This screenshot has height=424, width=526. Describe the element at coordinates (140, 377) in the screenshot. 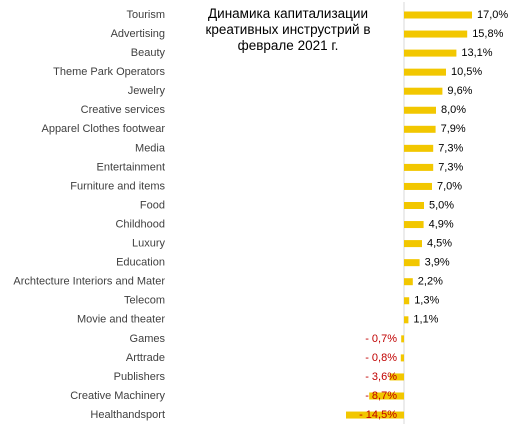

I see `category-label: Publishers` at that location.